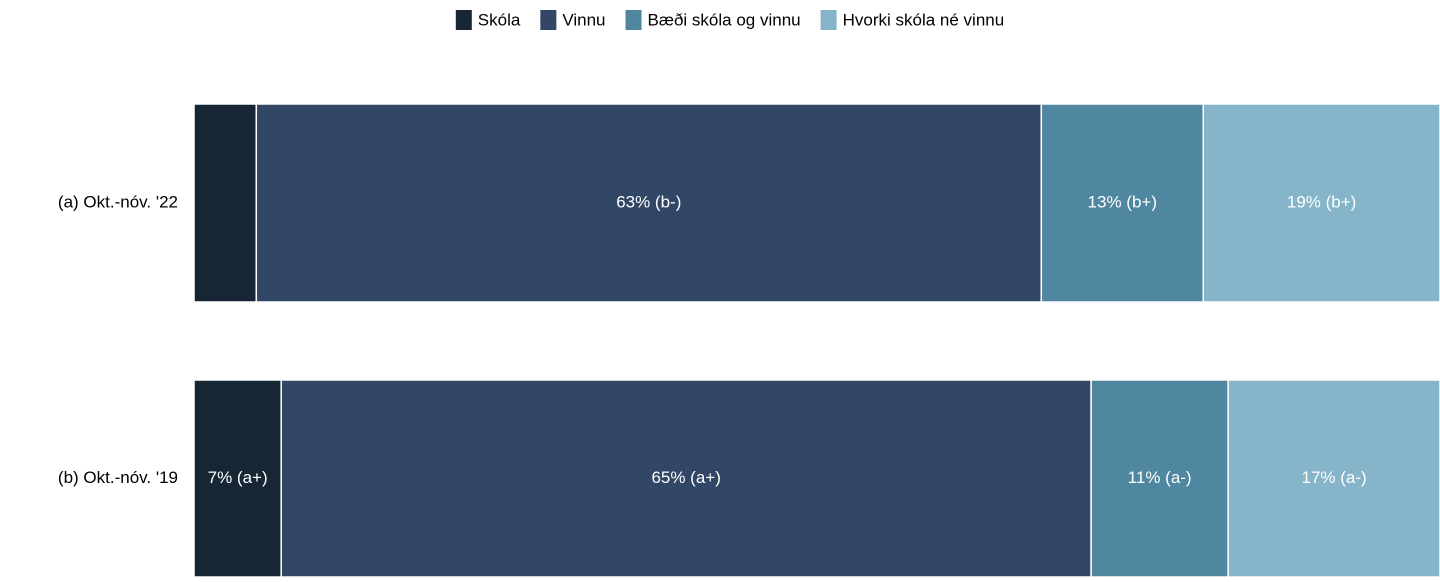 This screenshot has width=1440, height=582. Describe the element at coordinates (118, 201) in the screenshot. I see `y-tick-label: (a) Okt.-nóv. '22` at that location.